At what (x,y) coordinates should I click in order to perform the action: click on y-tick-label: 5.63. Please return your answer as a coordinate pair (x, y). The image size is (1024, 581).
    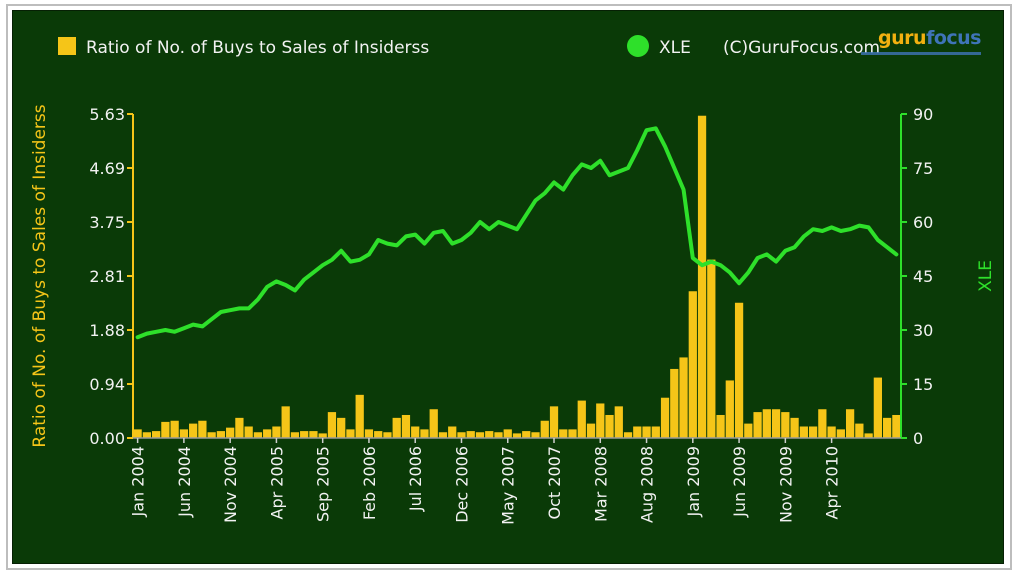
    Looking at the image, I should click on (107, 114).